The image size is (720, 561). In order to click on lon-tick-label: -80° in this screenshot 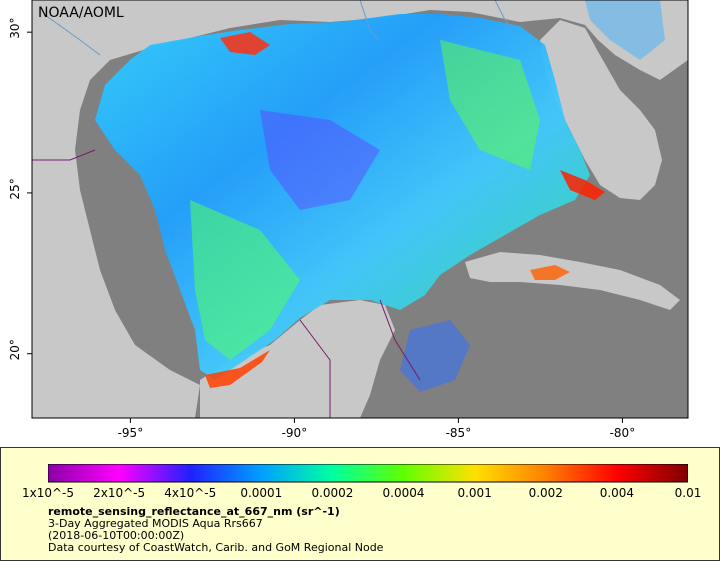, I will do `click(623, 433)`.